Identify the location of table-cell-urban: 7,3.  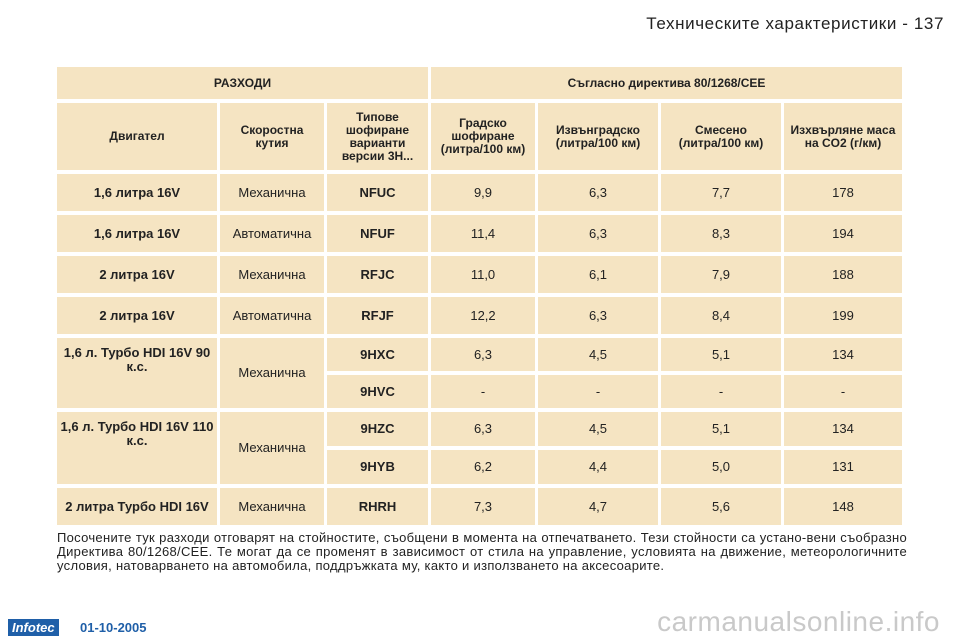
(483, 506).